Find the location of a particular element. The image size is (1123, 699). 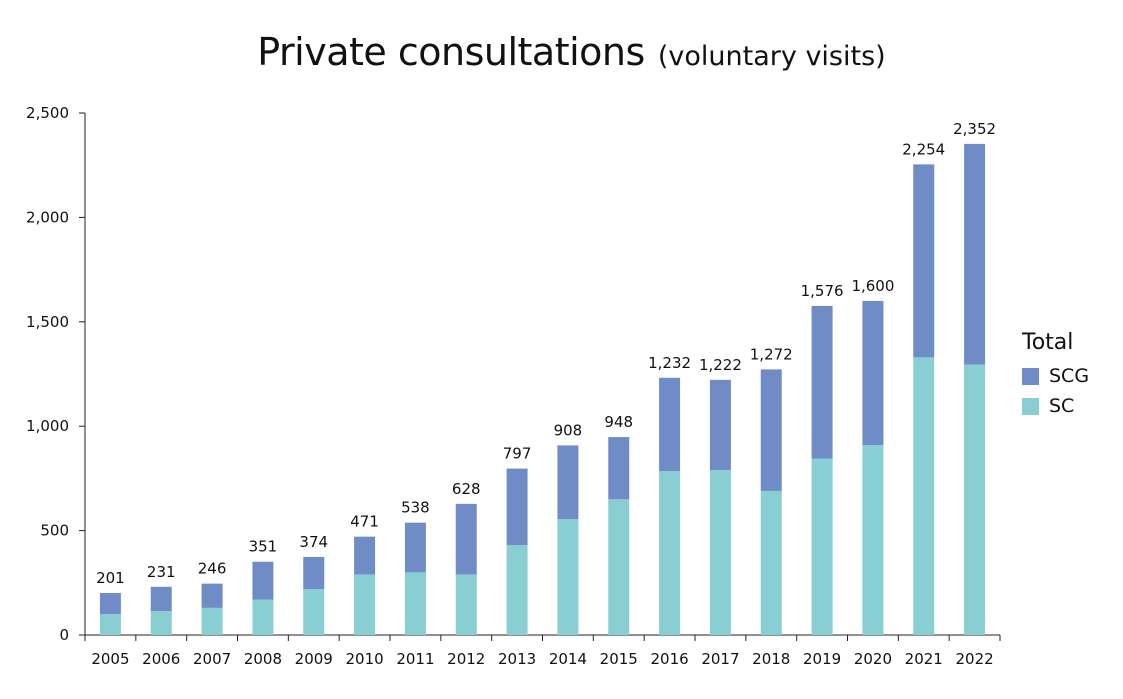

y-tick-label: 1,000 is located at coordinates (47, 426).